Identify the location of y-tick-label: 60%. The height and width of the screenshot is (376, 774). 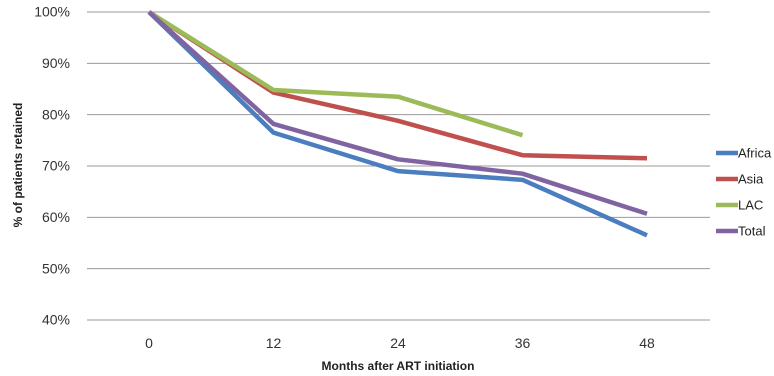
(56, 217).